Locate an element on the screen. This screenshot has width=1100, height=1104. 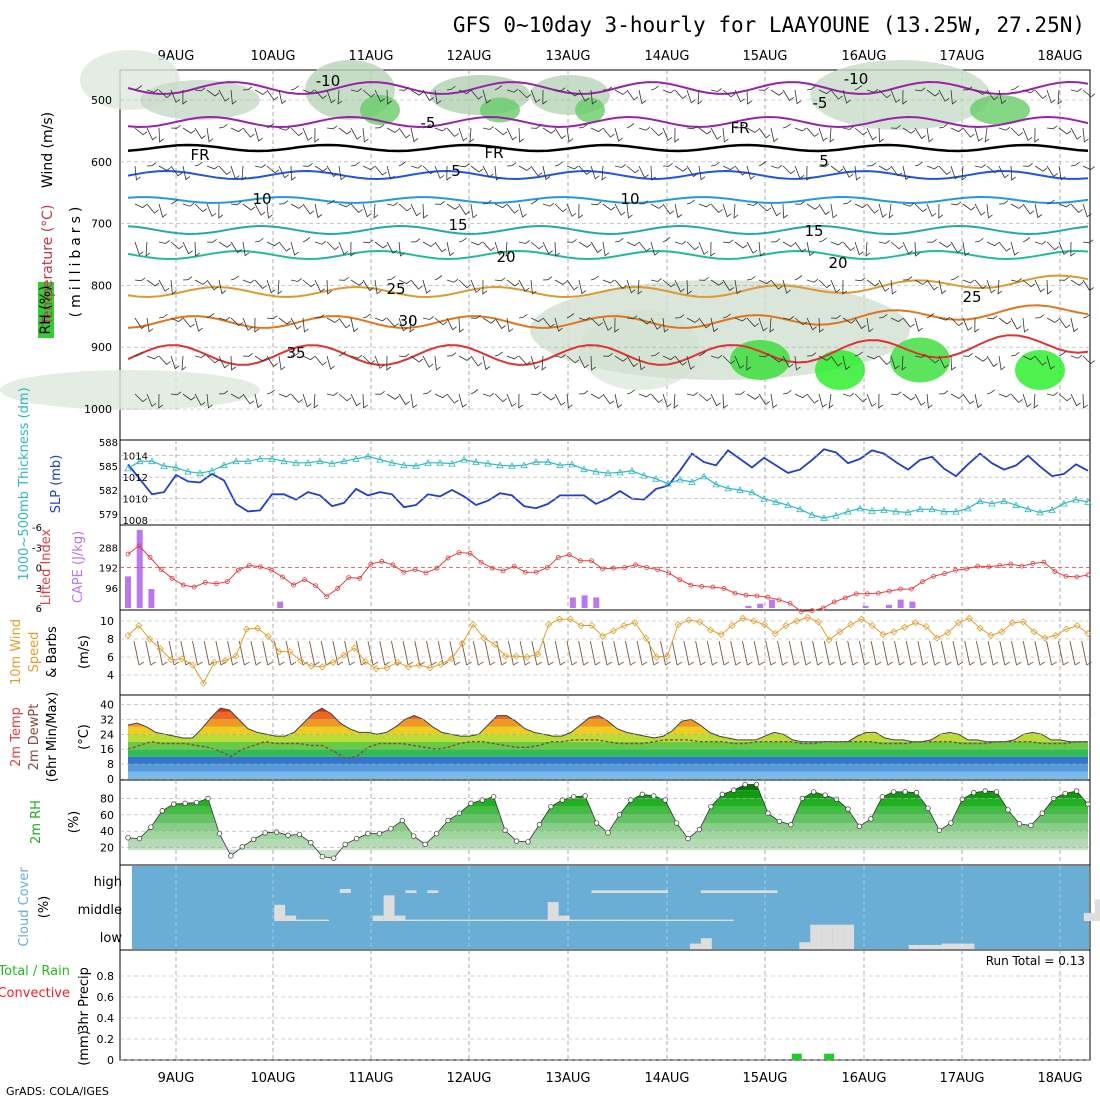
cloud-level-label: low is located at coordinates (111, 938).